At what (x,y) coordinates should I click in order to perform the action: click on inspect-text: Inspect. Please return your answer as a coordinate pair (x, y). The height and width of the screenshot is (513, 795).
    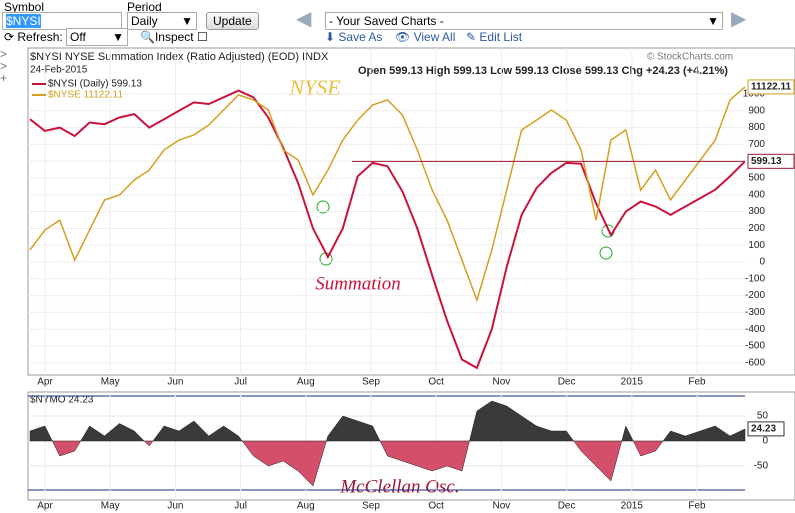
    Looking at the image, I should click on (174, 37).